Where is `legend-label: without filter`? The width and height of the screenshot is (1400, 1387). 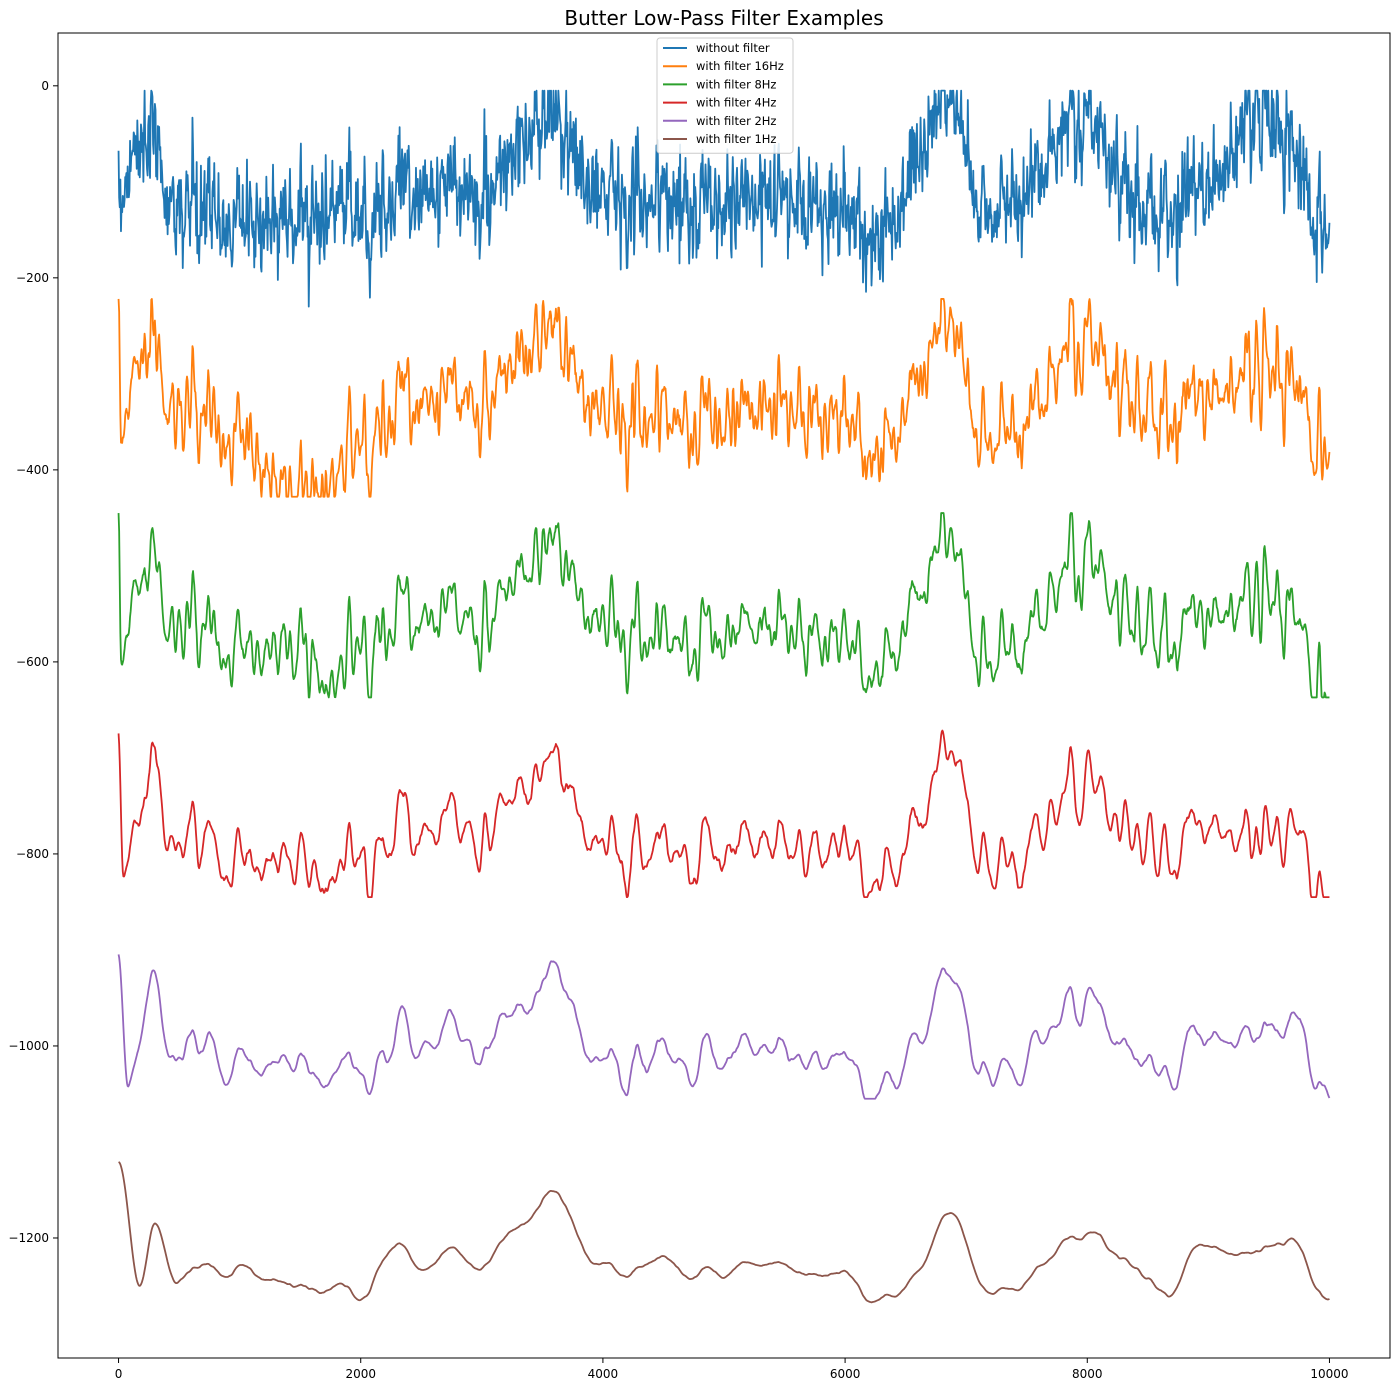
legend-label: without filter is located at coordinates (733, 48).